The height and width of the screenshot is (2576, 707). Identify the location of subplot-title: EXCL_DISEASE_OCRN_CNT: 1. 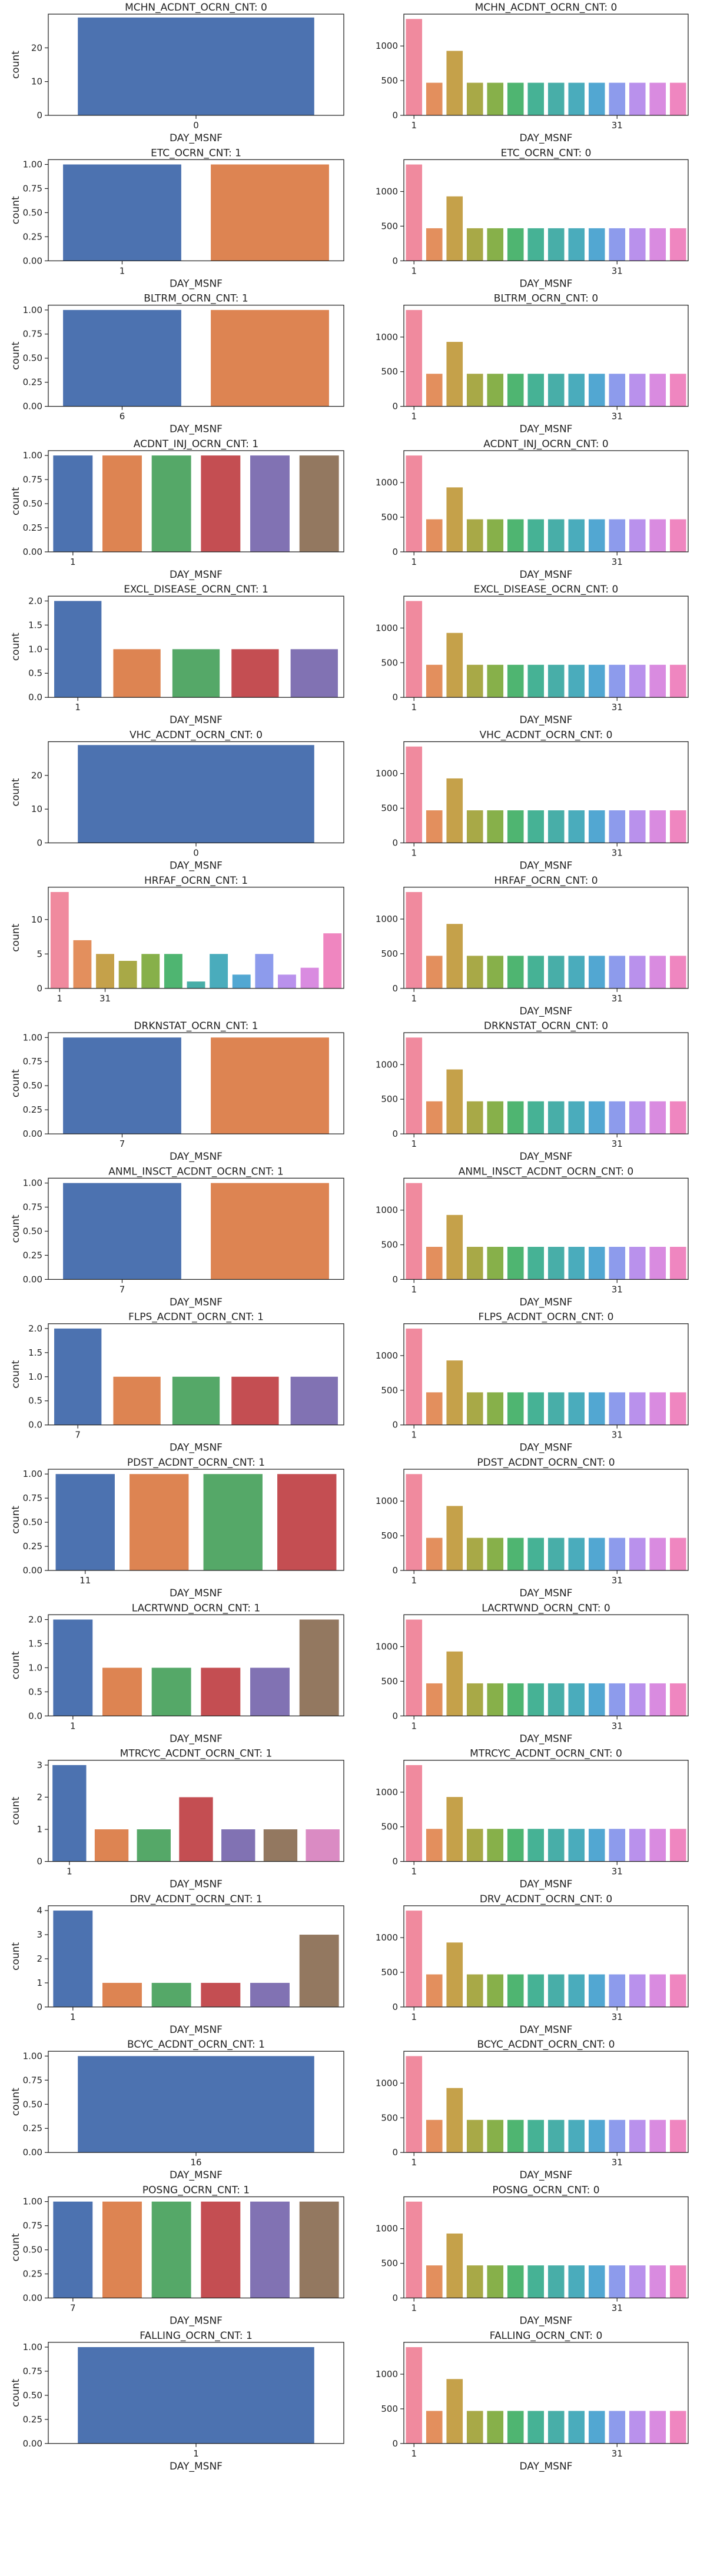
(196, 589).